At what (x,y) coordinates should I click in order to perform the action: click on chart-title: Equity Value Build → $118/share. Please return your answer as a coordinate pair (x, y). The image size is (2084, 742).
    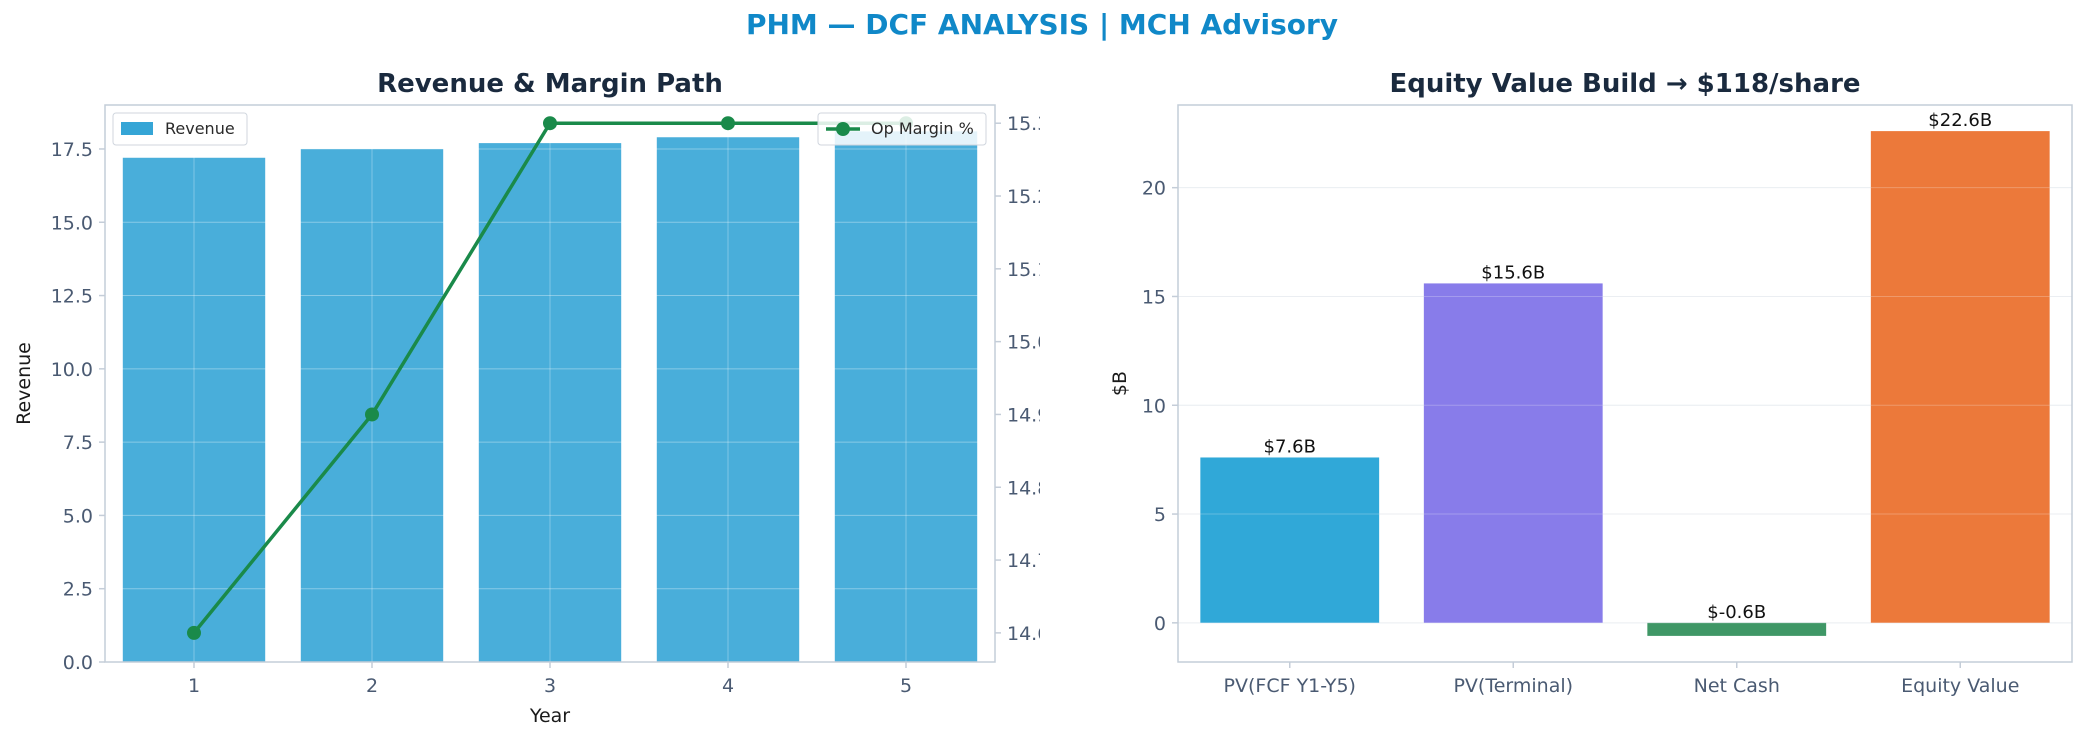
    Looking at the image, I should click on (1624, 84).